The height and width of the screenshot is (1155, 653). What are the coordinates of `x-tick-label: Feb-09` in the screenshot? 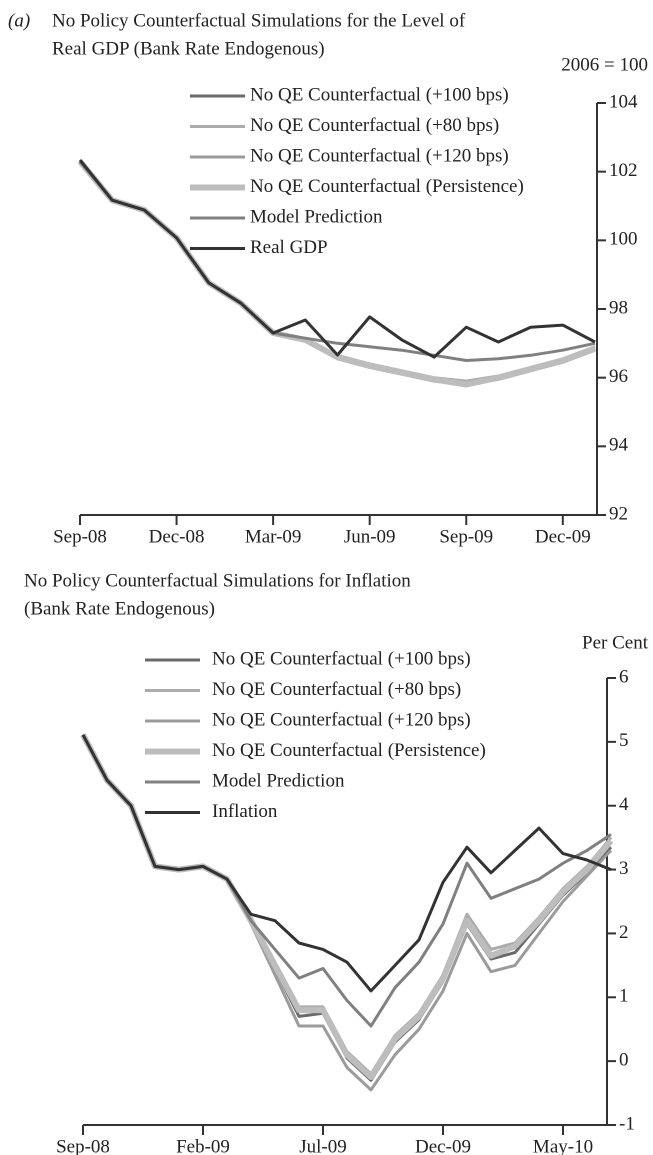 It's located at (203, 1145).